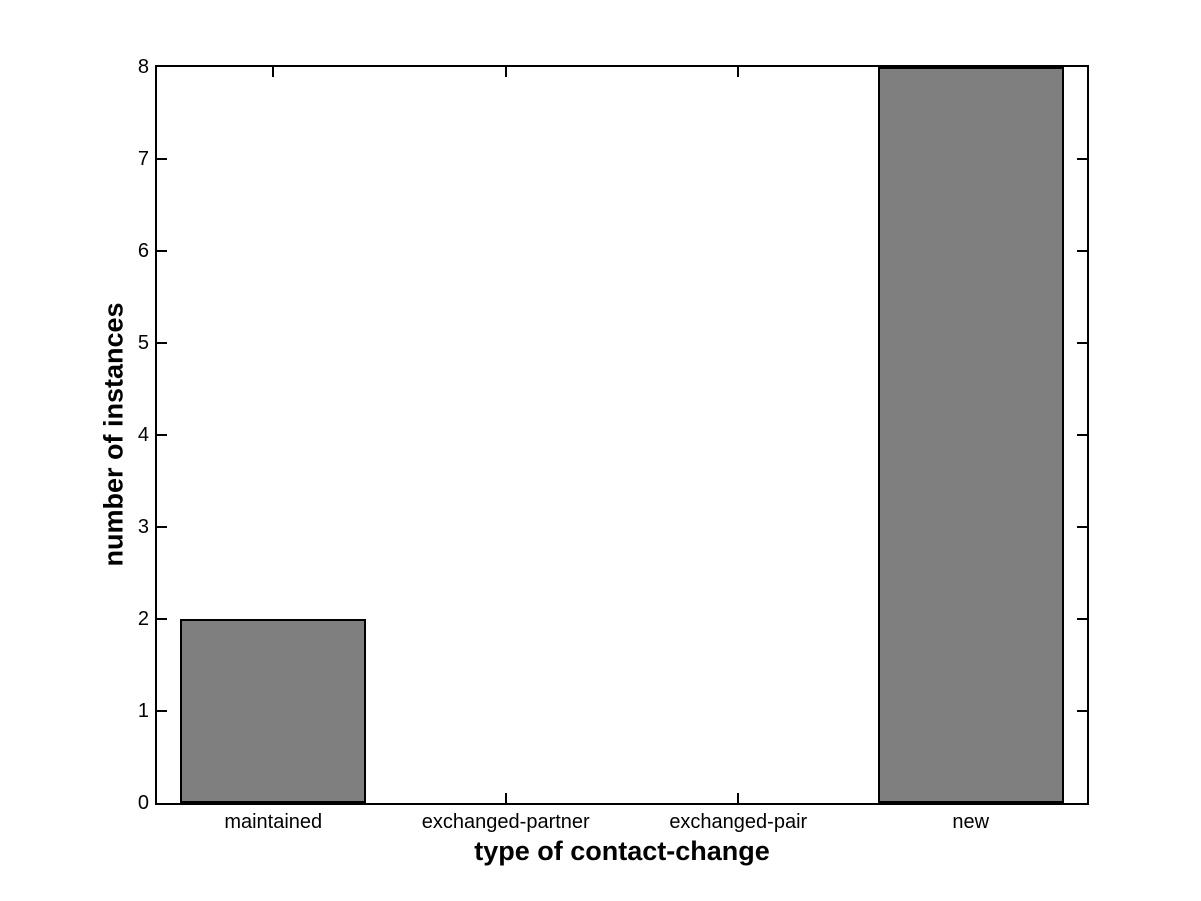 The height and width of the screenshot is (901, 1201). I want to click on x-tick-label: exchanged-pair, so click(738, 822).